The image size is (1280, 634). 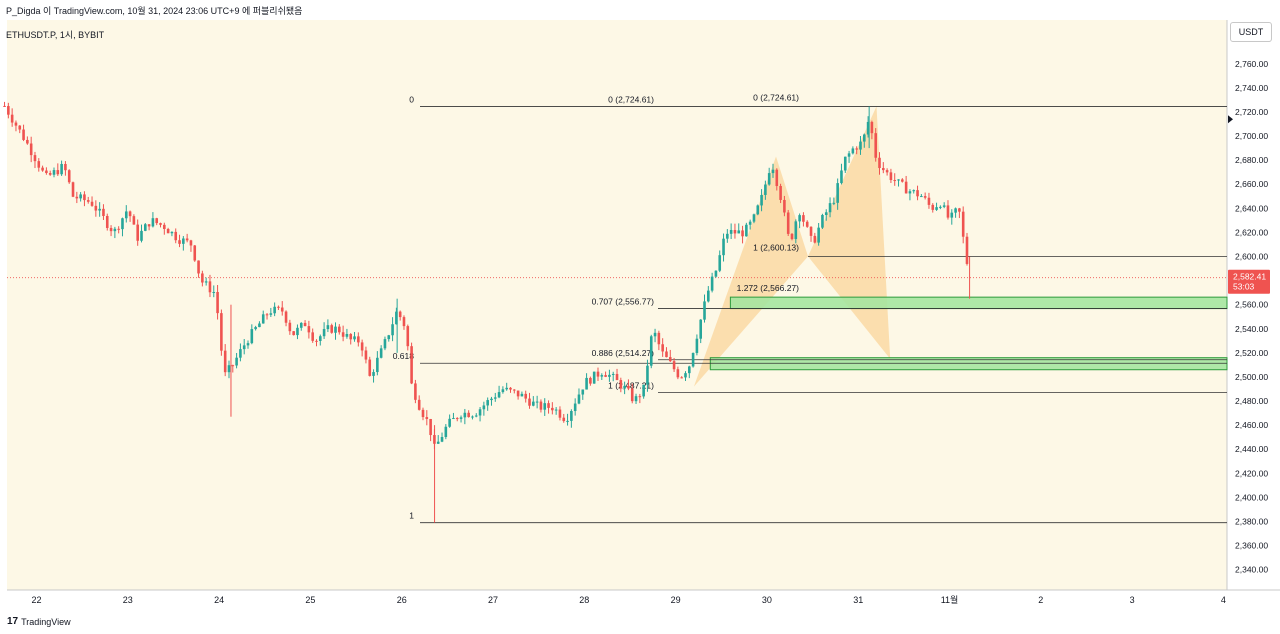 I want to click on x-tick-label: 3, so click(x=1132, y=600).